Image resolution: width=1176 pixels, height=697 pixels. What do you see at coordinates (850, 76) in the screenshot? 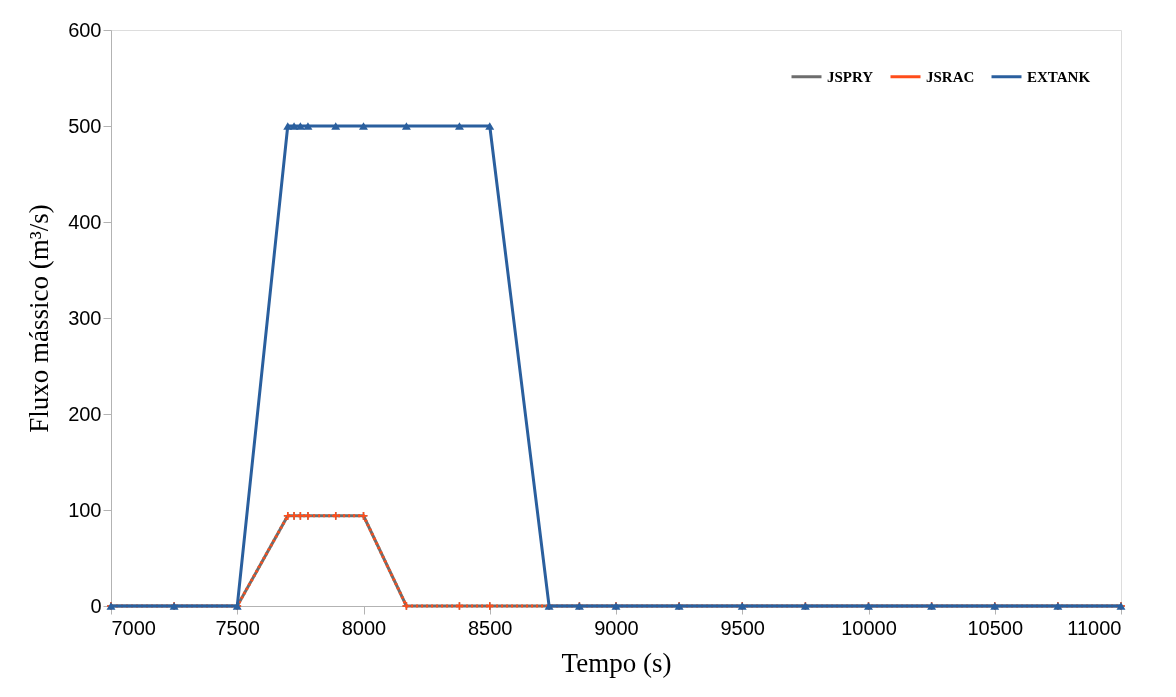
I see `legend-label: JSPRY` at bounding box center [850, 76].